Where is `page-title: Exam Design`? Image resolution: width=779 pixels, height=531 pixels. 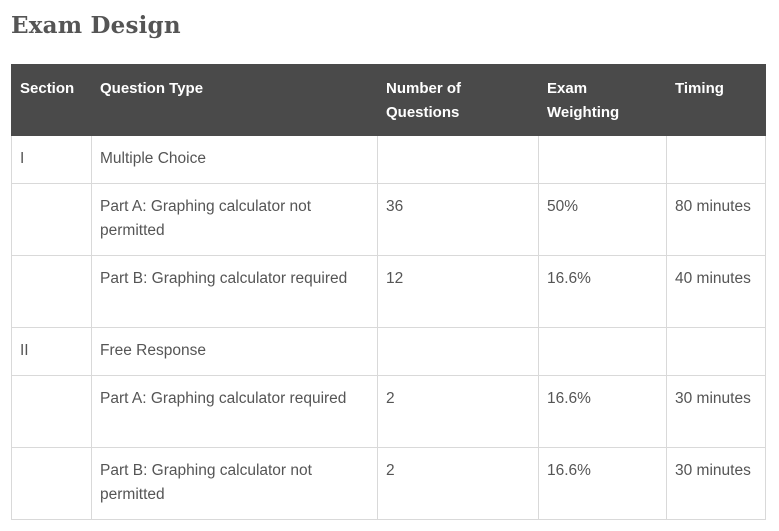 page-title: Exam Design is located at coordinates (96, 25).